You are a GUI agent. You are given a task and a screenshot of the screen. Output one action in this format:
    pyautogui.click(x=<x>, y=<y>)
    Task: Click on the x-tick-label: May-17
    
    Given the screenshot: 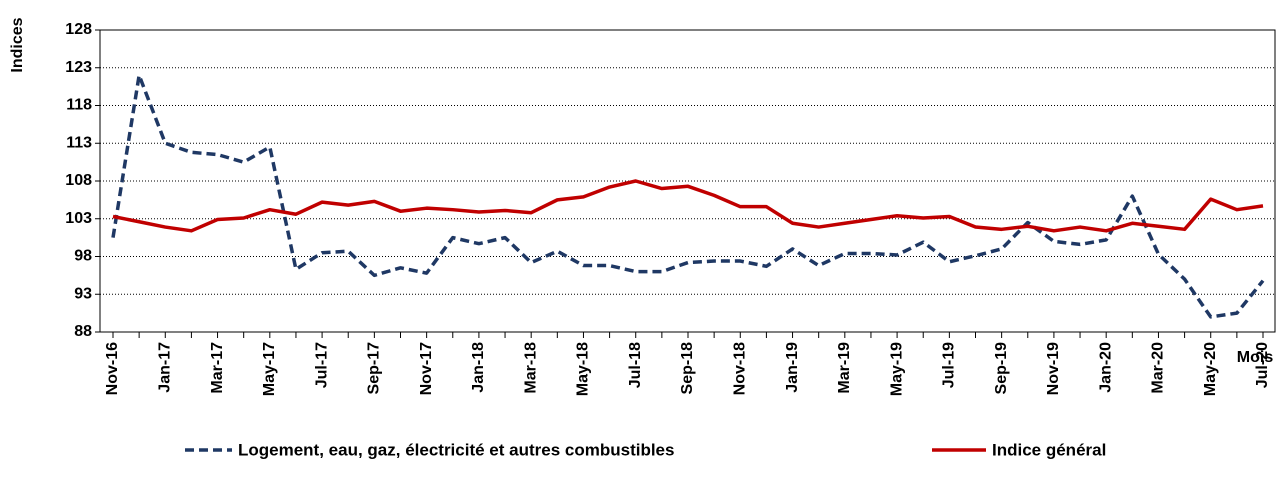 What is the action you would take?
    pyautogui.click(x=269, y=369)
    